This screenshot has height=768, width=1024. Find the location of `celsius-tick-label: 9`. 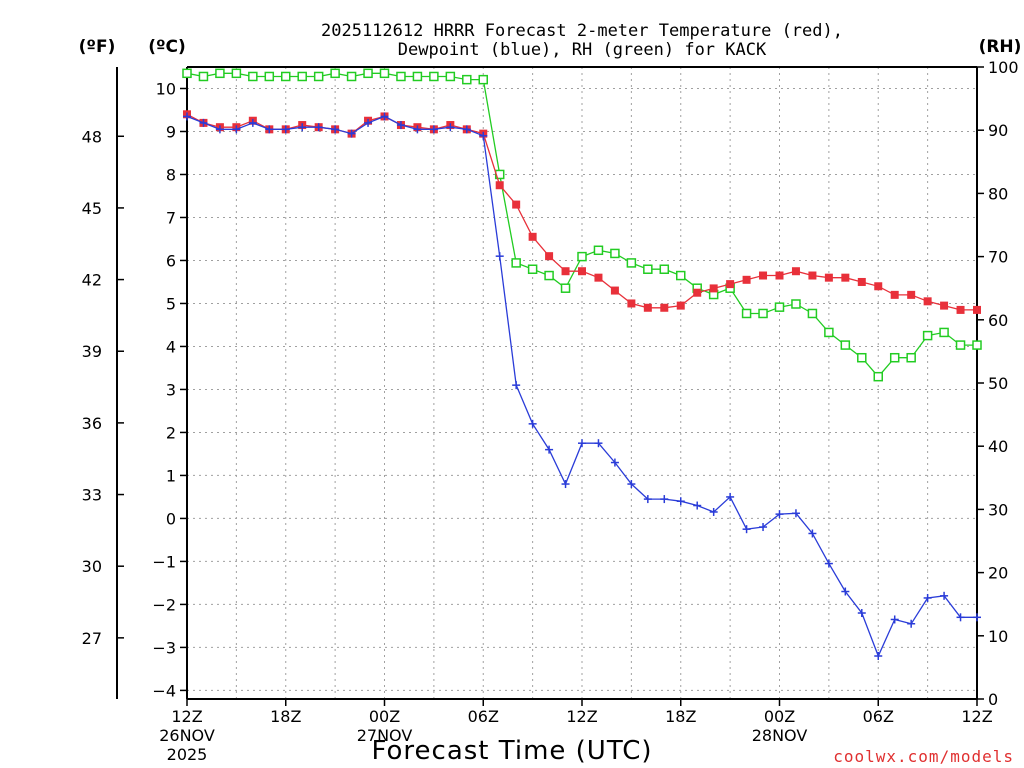

celsius-tick-label: 9 is located at coordinates (171, 131).